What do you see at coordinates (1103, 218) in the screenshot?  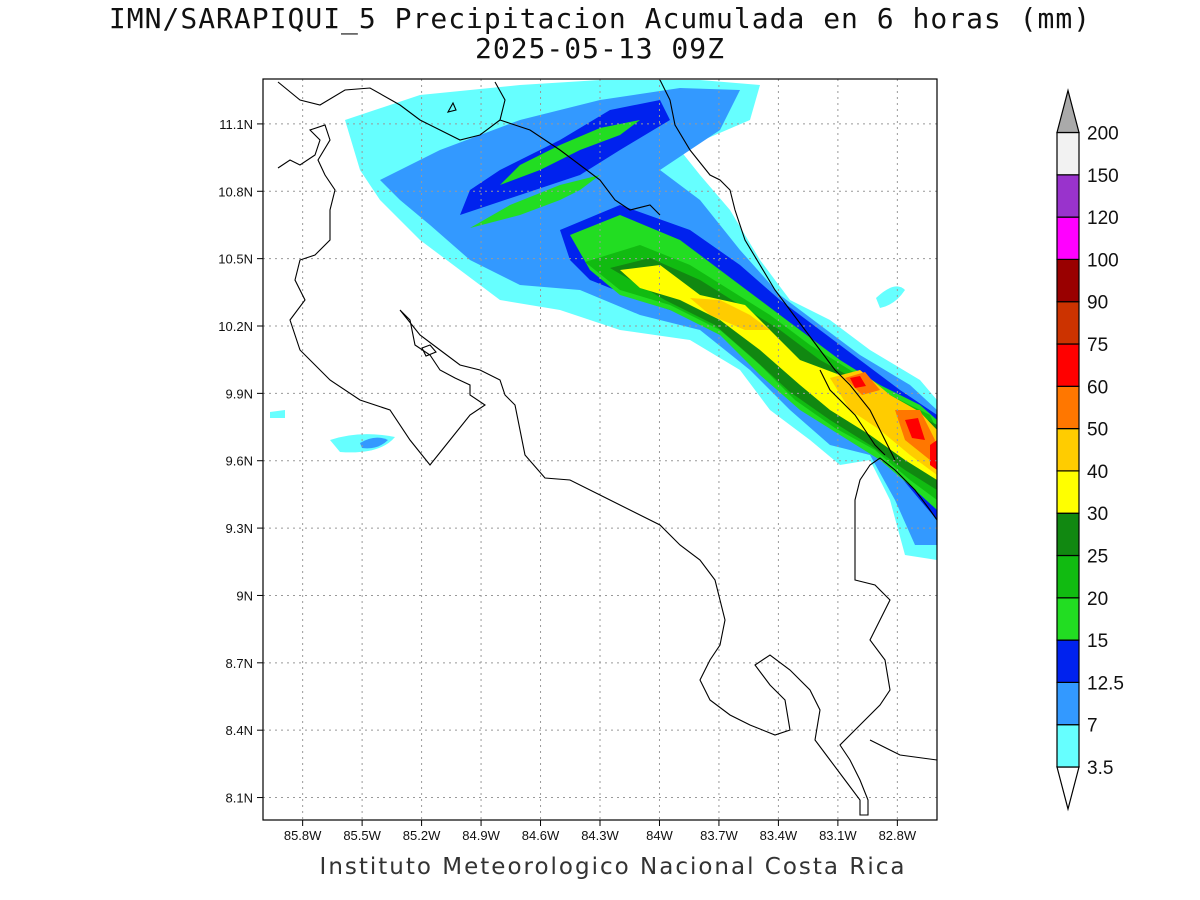 I see `colorbar-label: 120` at bounding box center [1103, 218].